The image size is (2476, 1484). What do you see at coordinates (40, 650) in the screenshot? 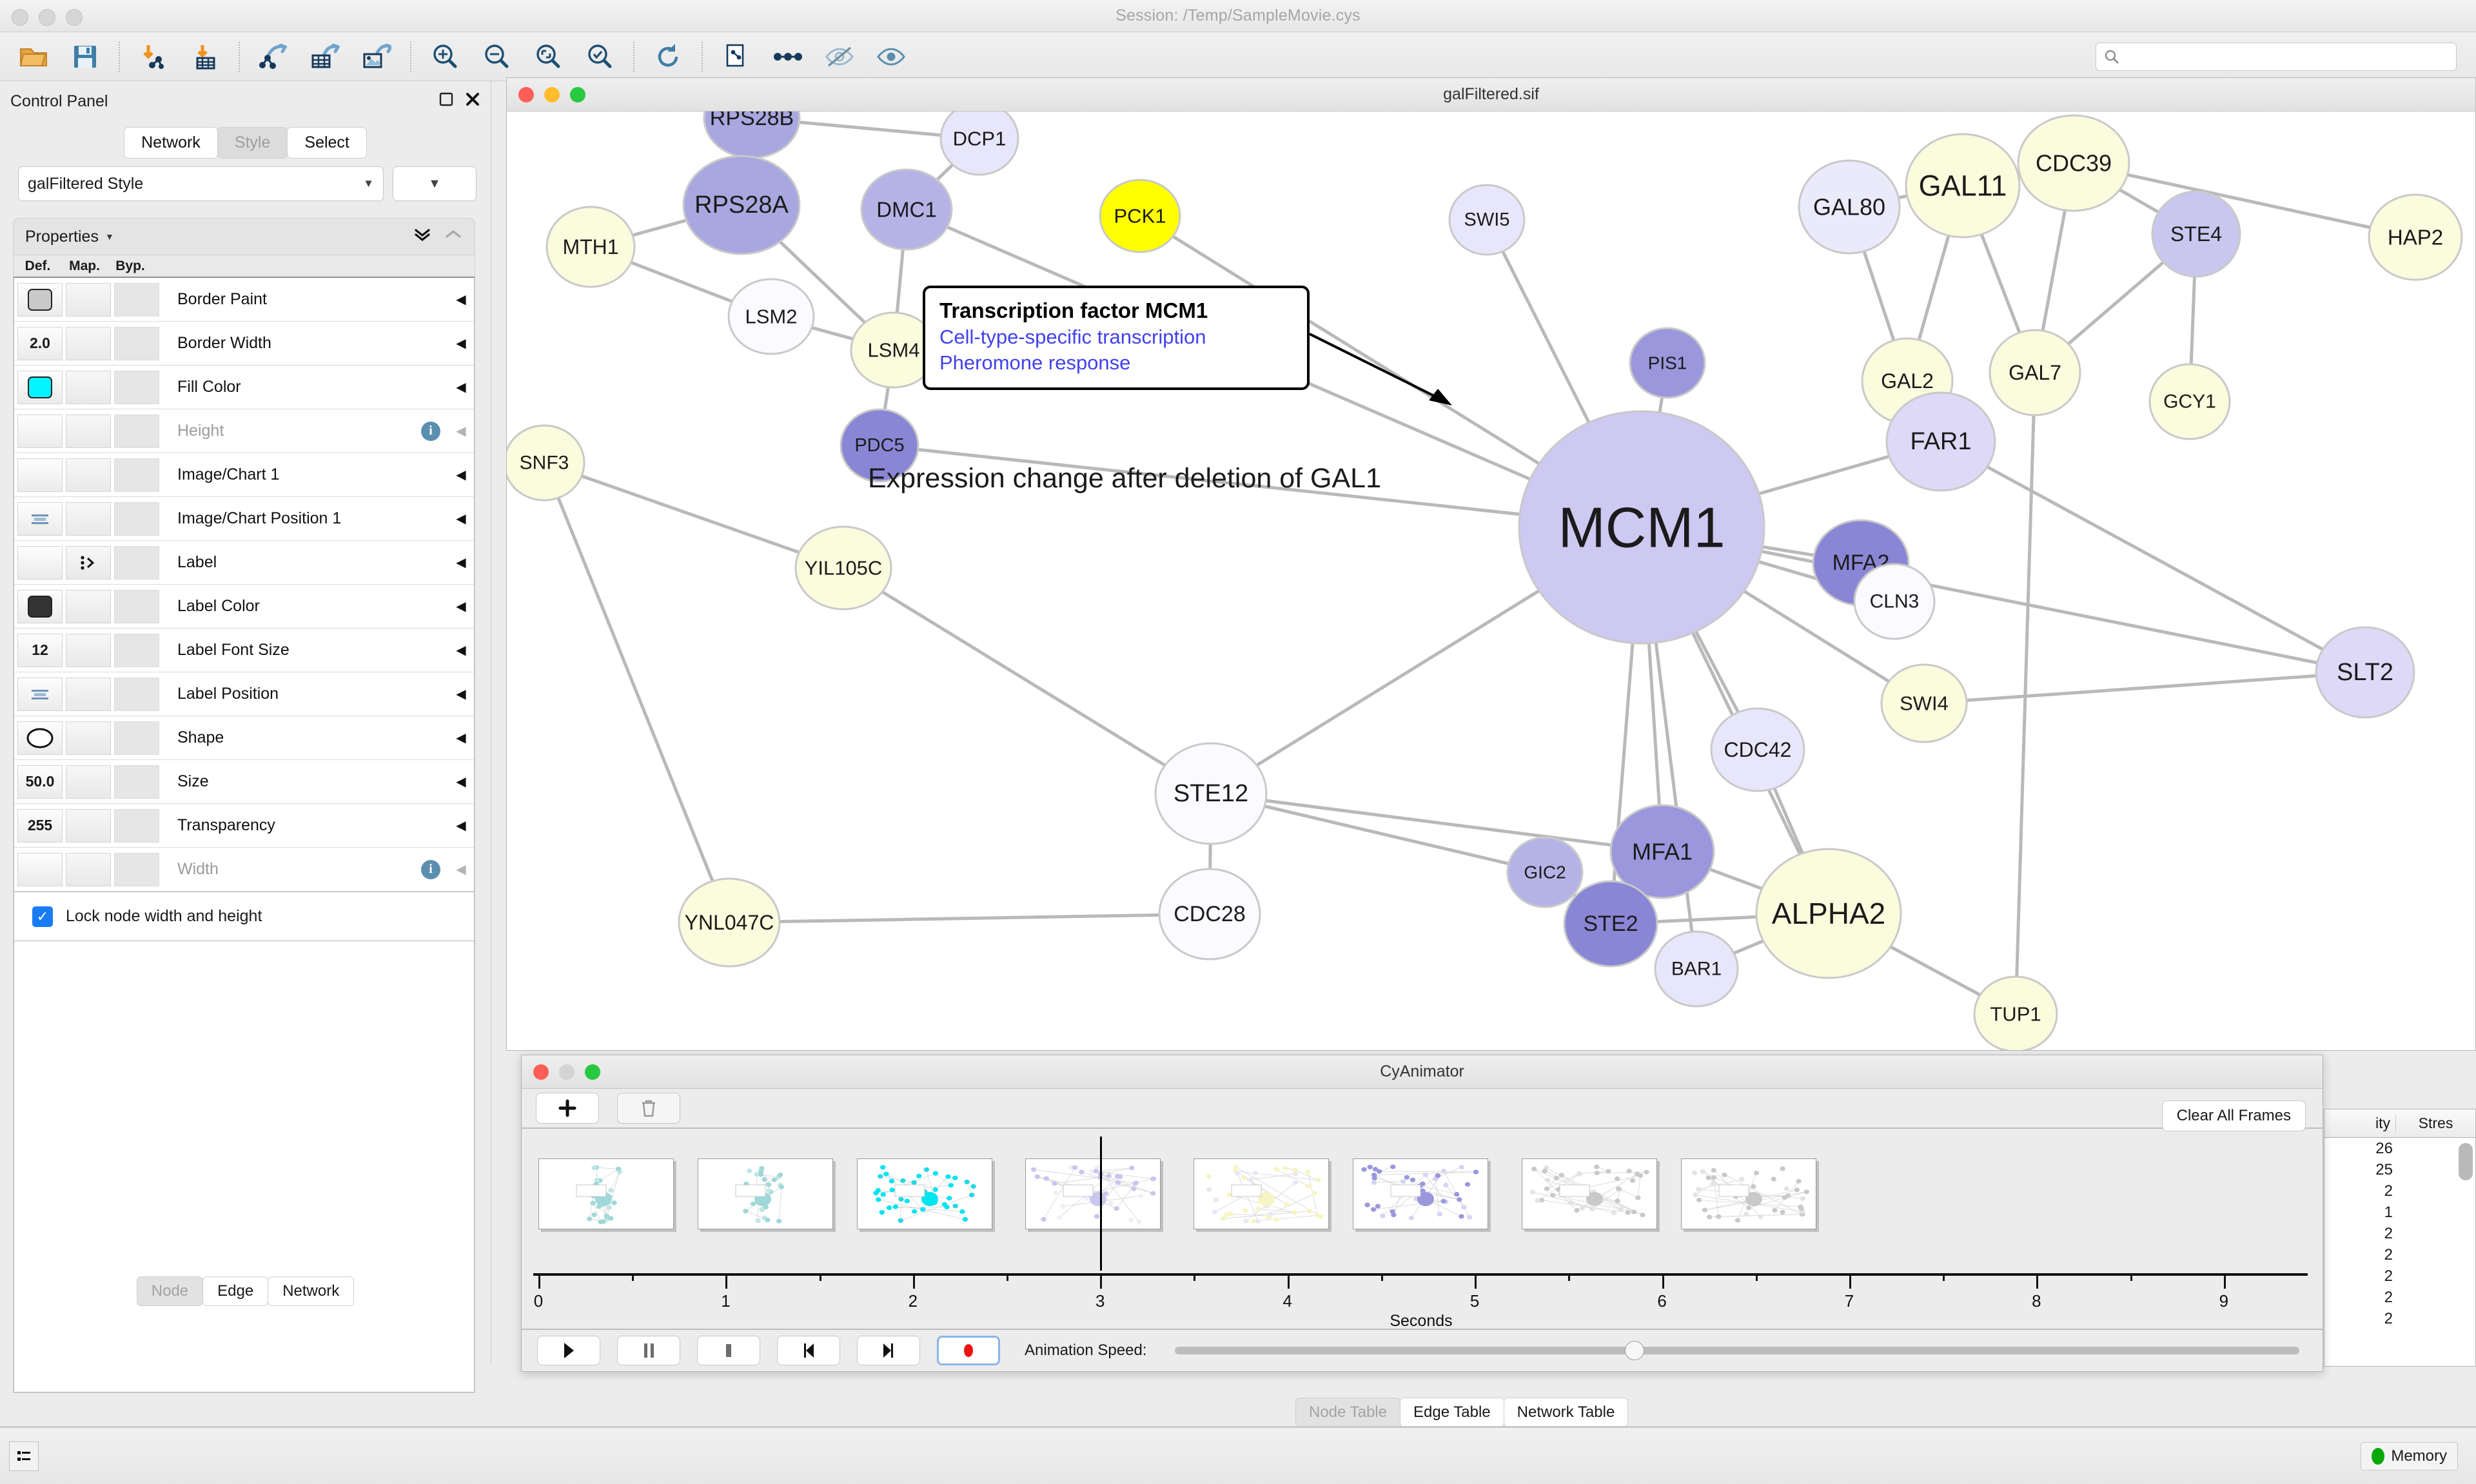
I see `property-default-cell: 12` at bounding box center [40, 650].